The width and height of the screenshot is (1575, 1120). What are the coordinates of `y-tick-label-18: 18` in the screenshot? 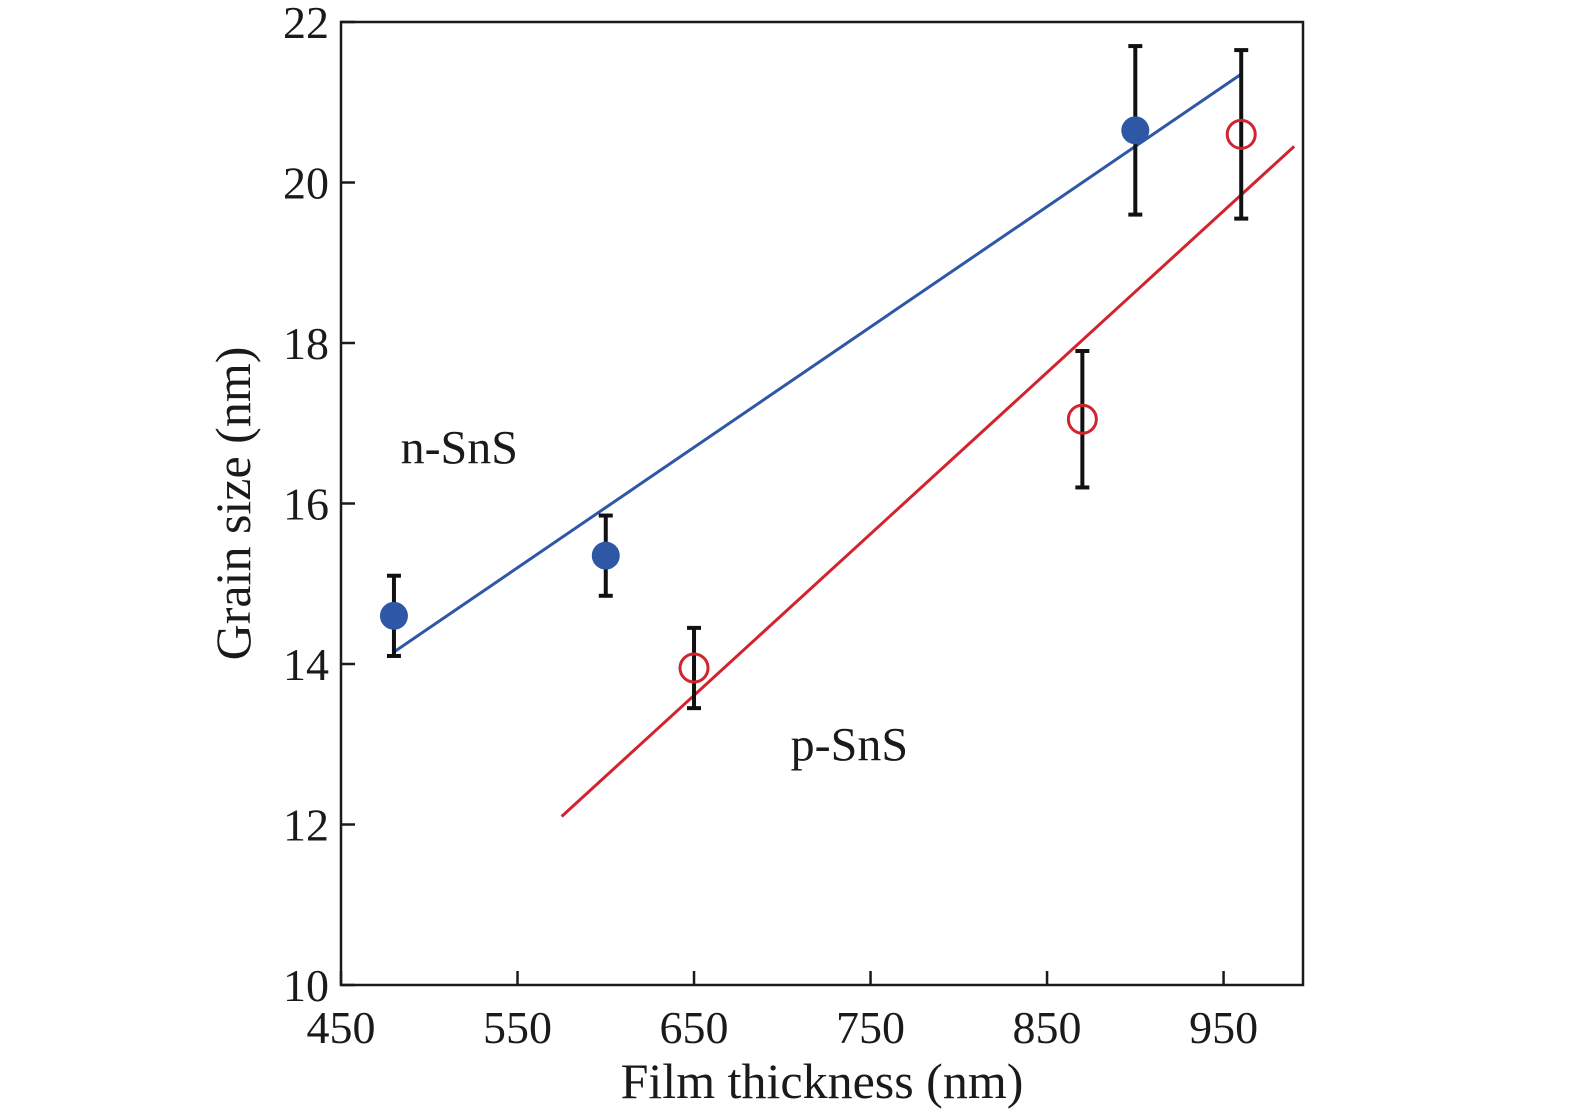 It's located at (306, 343).